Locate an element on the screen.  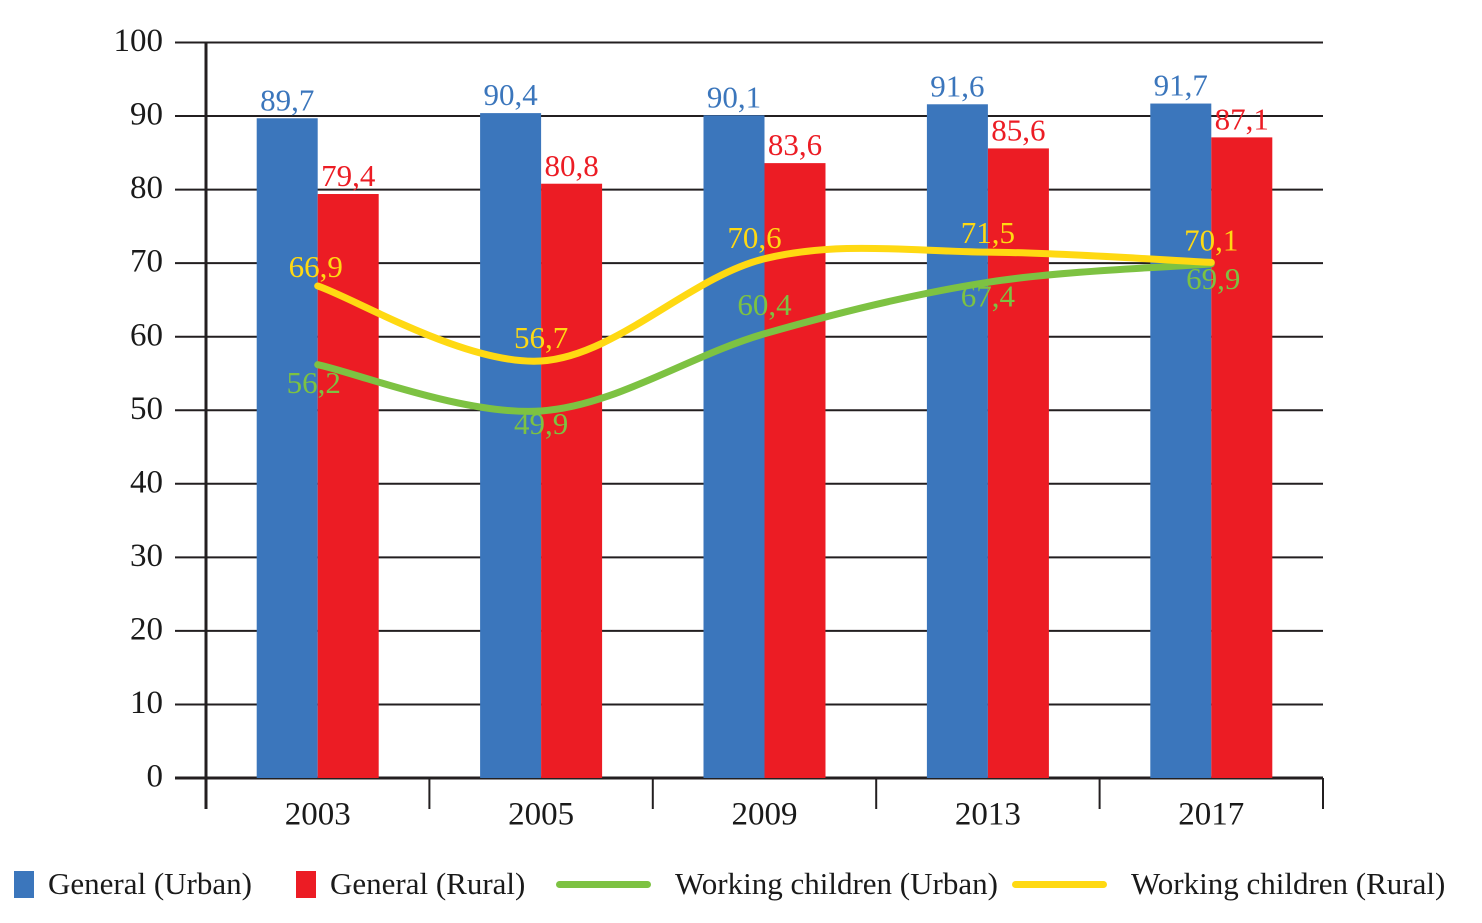
legend-label-general-rural: General (Rural) is located at coordinates (428, 883).